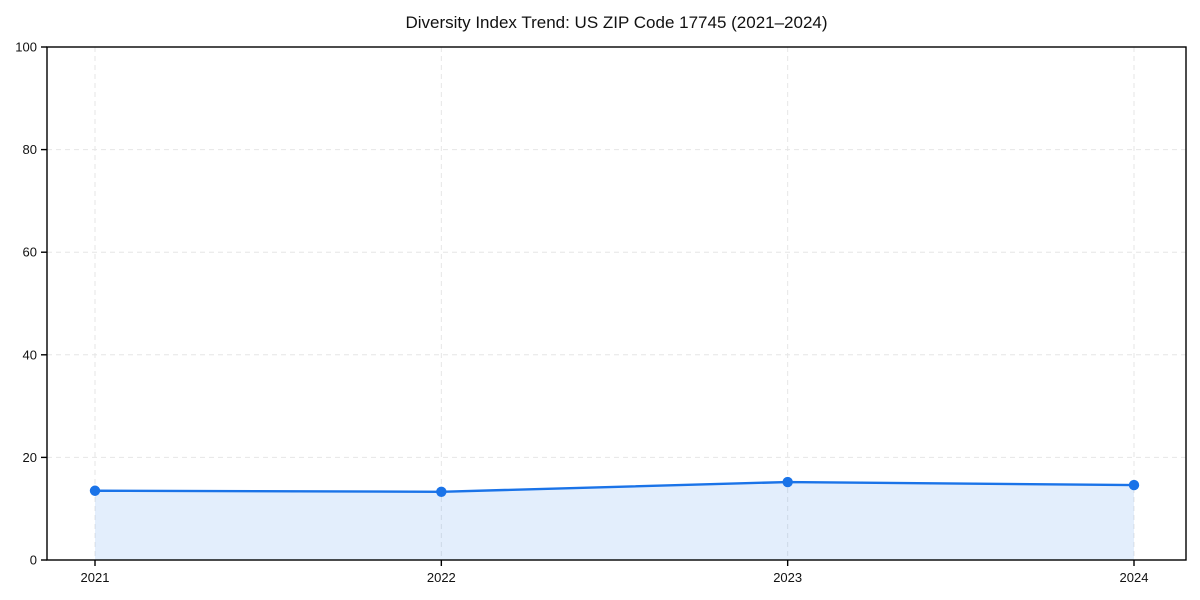 Image resolution: width=1200 pixels, height=600 pixels. What do you see at coordinates (441, 577) in the screenshot?
I see `x-tick-label: 2022` at bounding box center [441, 577].